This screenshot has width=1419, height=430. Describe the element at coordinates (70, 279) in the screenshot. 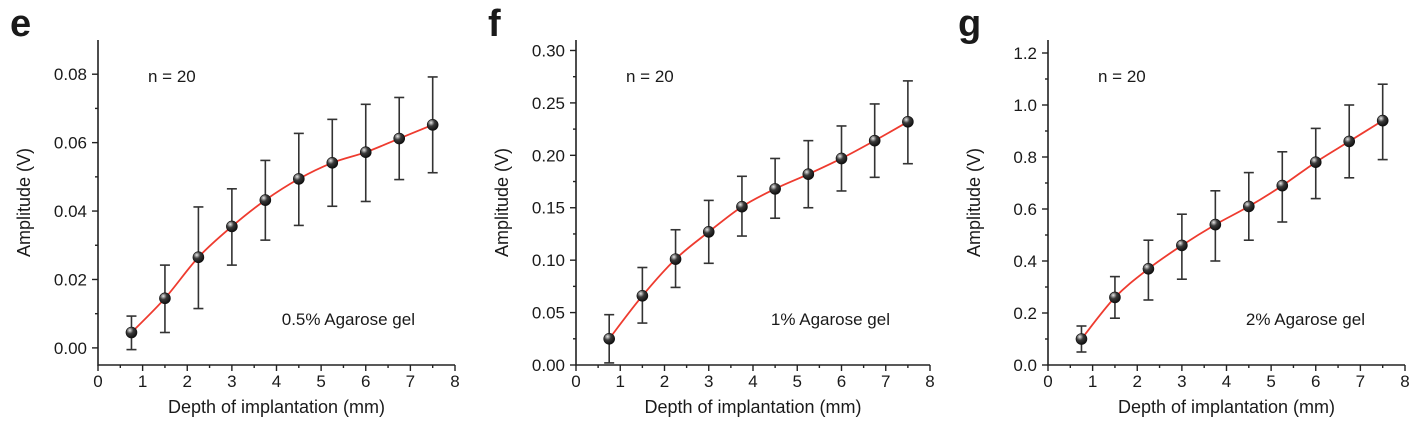

I see `y-tick-label: 0.02` at that location.